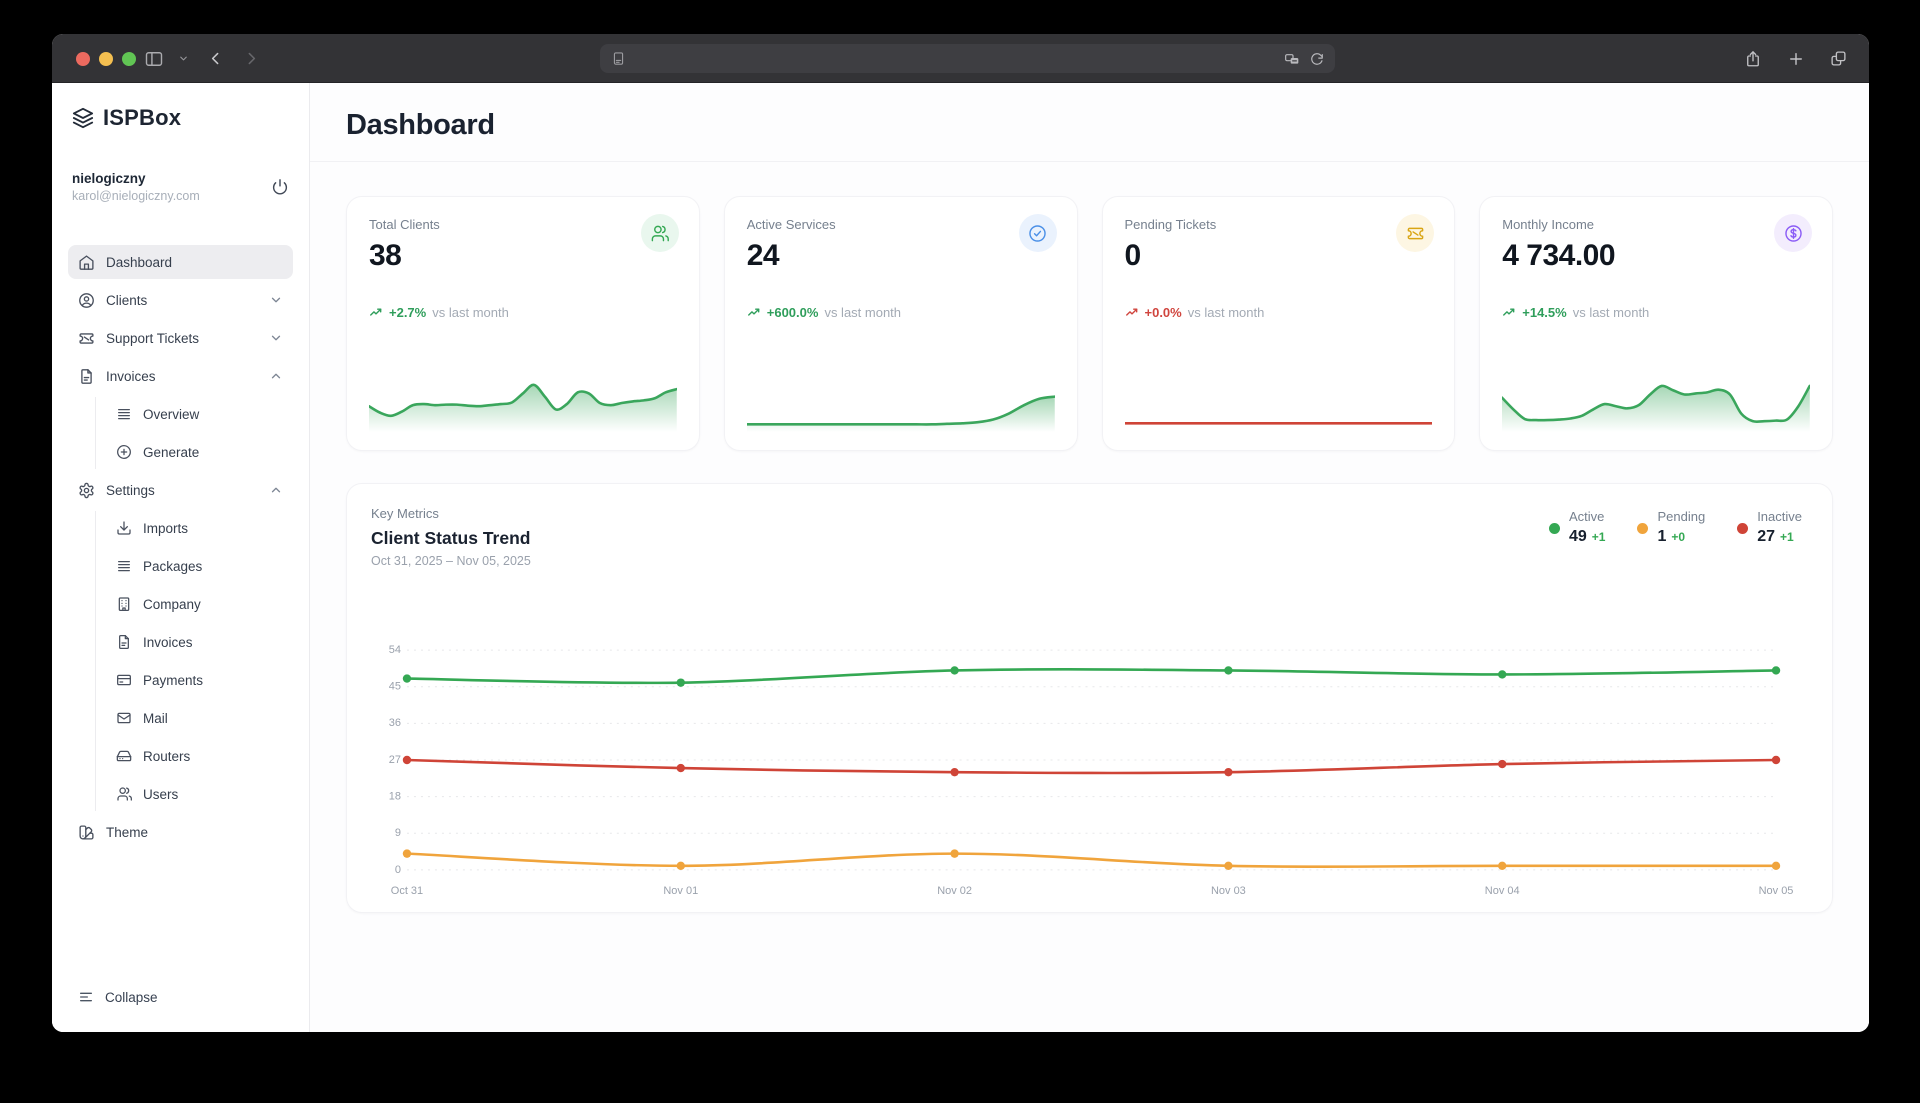 The image size is (1920, 1103). What do you see at coordinates (194, 528) in the screenshot?
I see `sidebar-item-imports: Imports` at bounding box center [194, 528].